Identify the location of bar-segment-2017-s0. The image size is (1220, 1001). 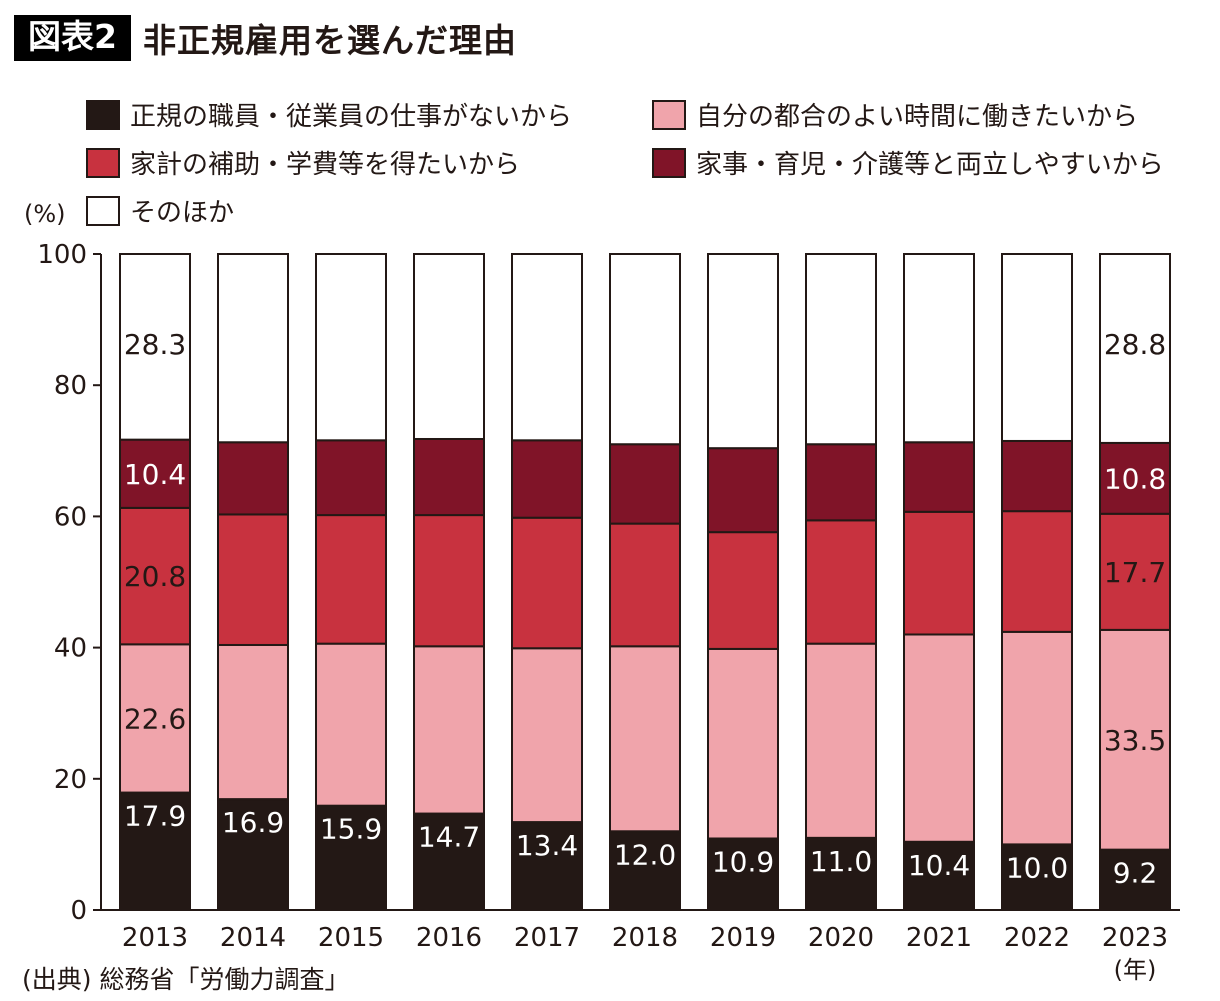
(547, 866).